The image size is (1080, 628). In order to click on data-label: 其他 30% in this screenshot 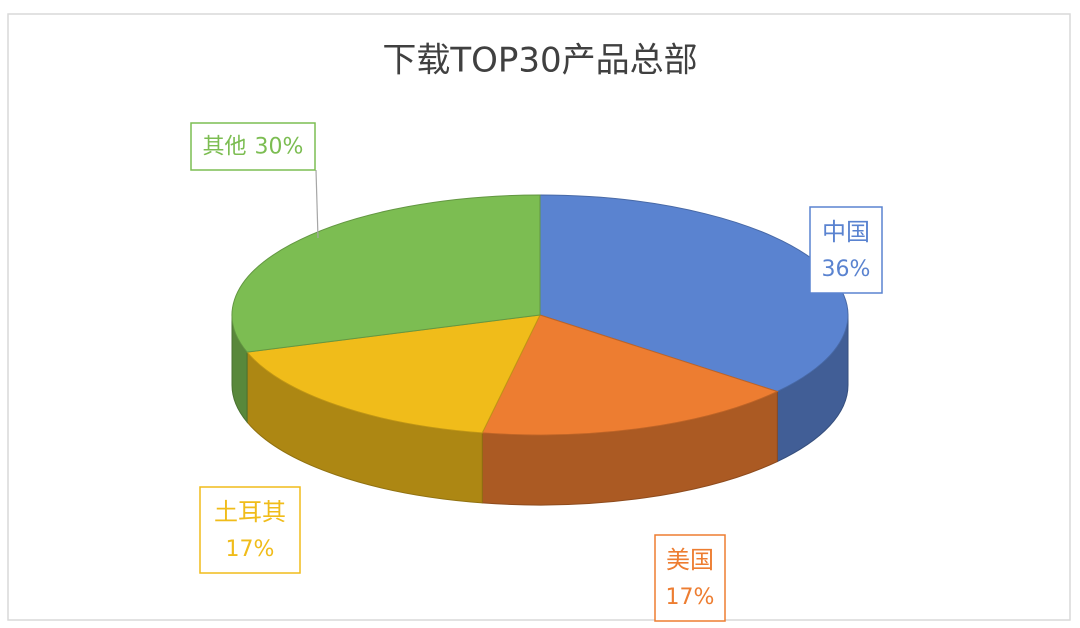, I will do `click(253, 147)`.